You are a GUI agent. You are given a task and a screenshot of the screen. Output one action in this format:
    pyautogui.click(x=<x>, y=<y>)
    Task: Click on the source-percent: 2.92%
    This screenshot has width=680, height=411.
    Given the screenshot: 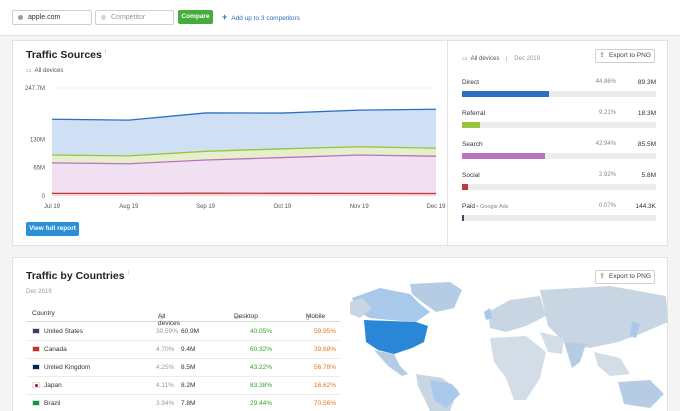 What is the action you would take?
    pyautogui.click(x=607, y=175)
    